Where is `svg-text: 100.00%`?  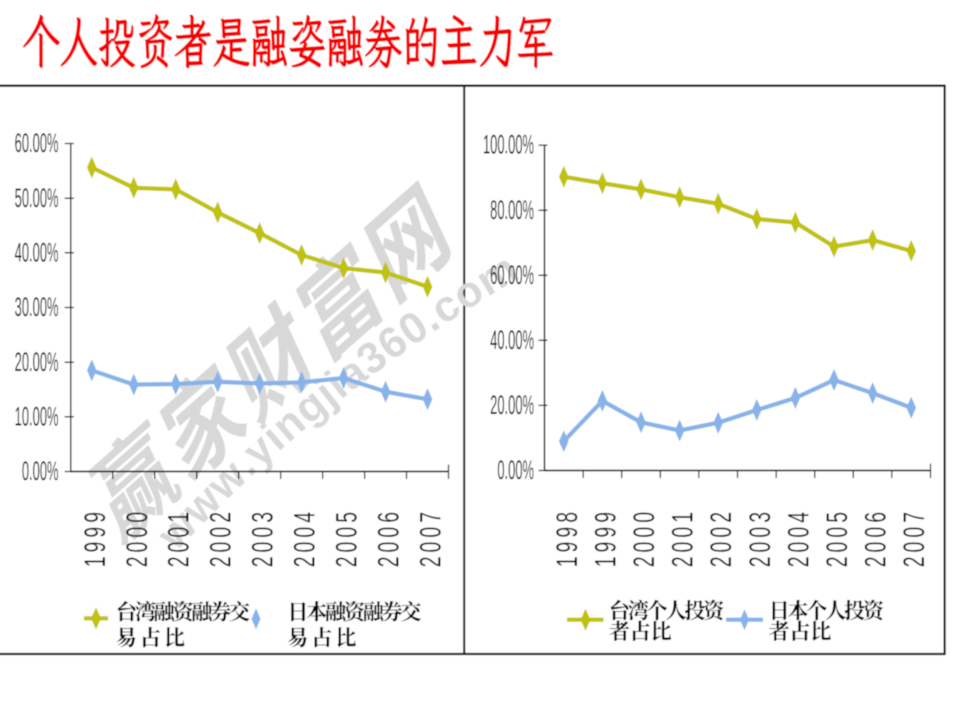
svg-text: 100.00% is located at coordinates (508, 145).